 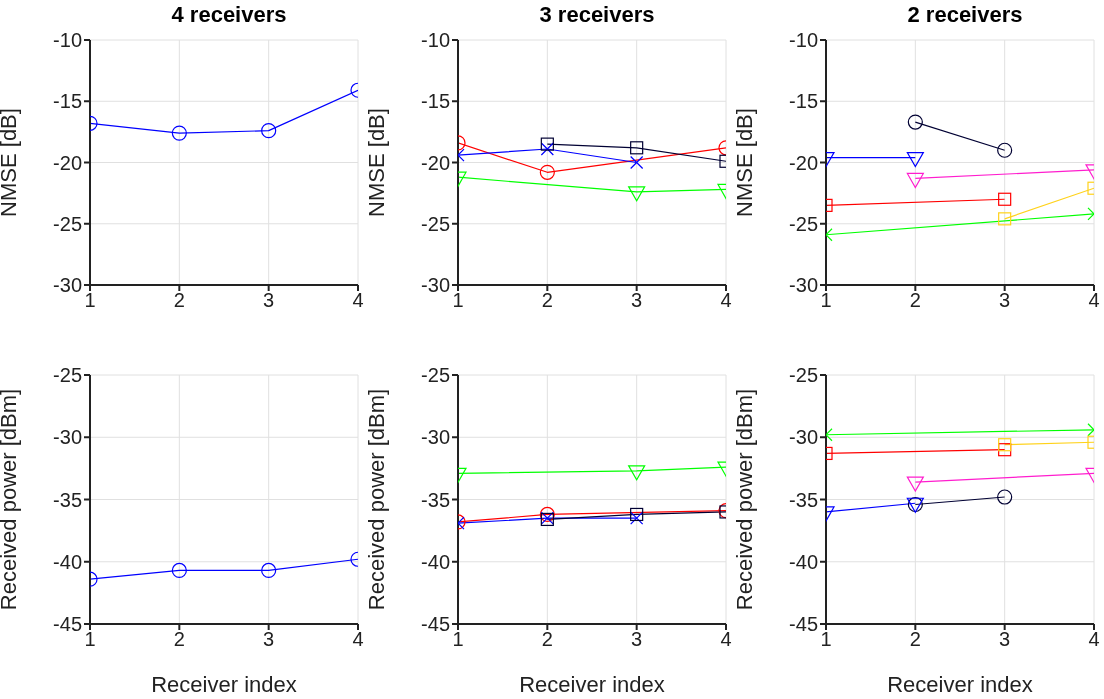 What do you see at coordinates (229, 15) in the screenshot?
I see `chart-title: 4 receivers` at bounding box center [229, 15].